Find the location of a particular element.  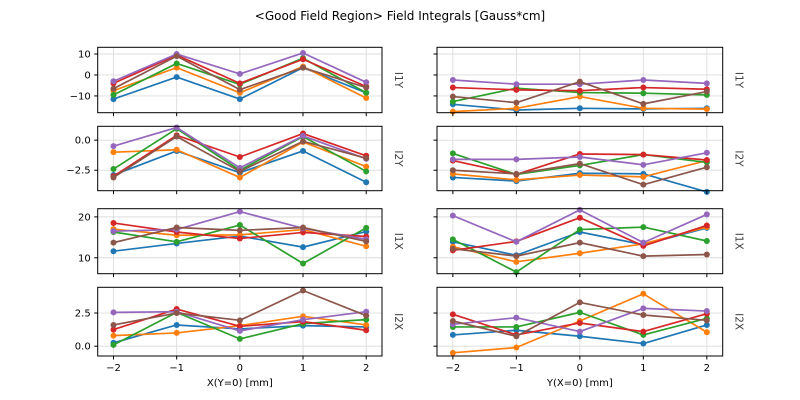

row-label-I1Y: I1Y is located at coordinates (739, 80).